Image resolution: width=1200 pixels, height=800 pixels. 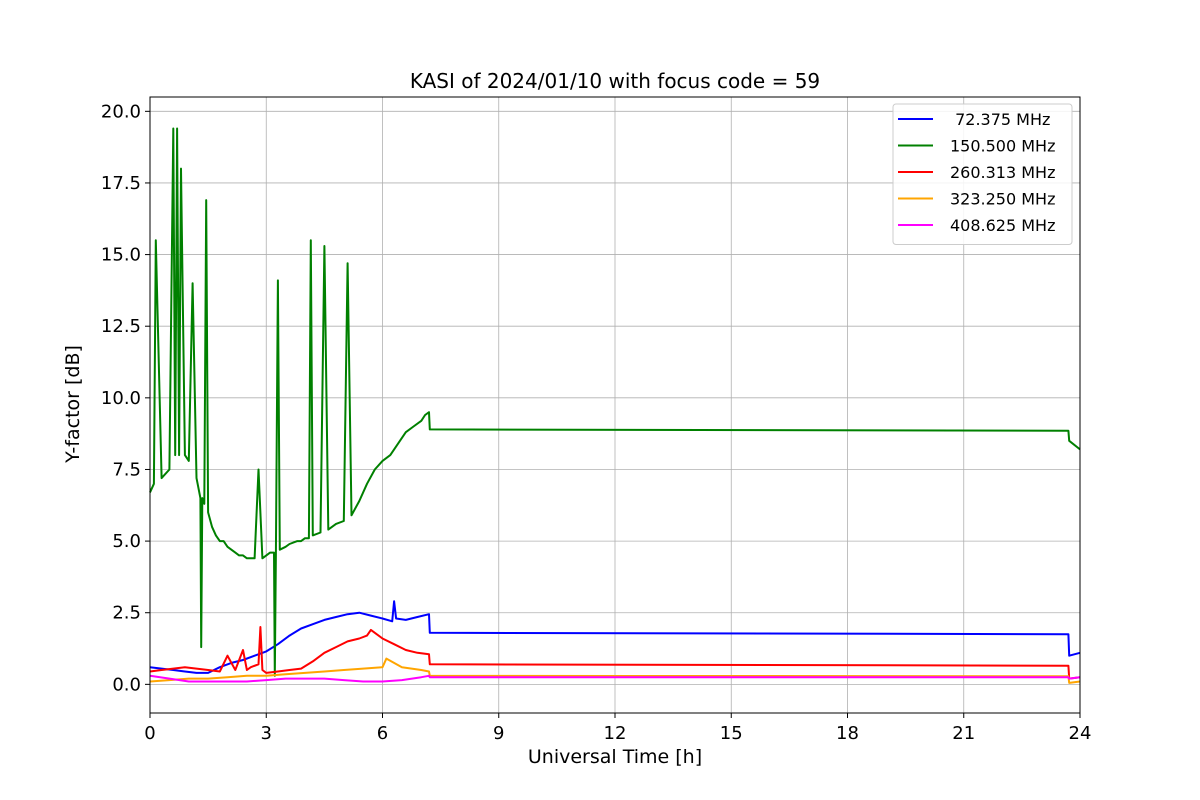 What do you see at coordinates (847, 733) in the screenshot?
I see `x-tick-label: 18` at bounding box center [847, 733].